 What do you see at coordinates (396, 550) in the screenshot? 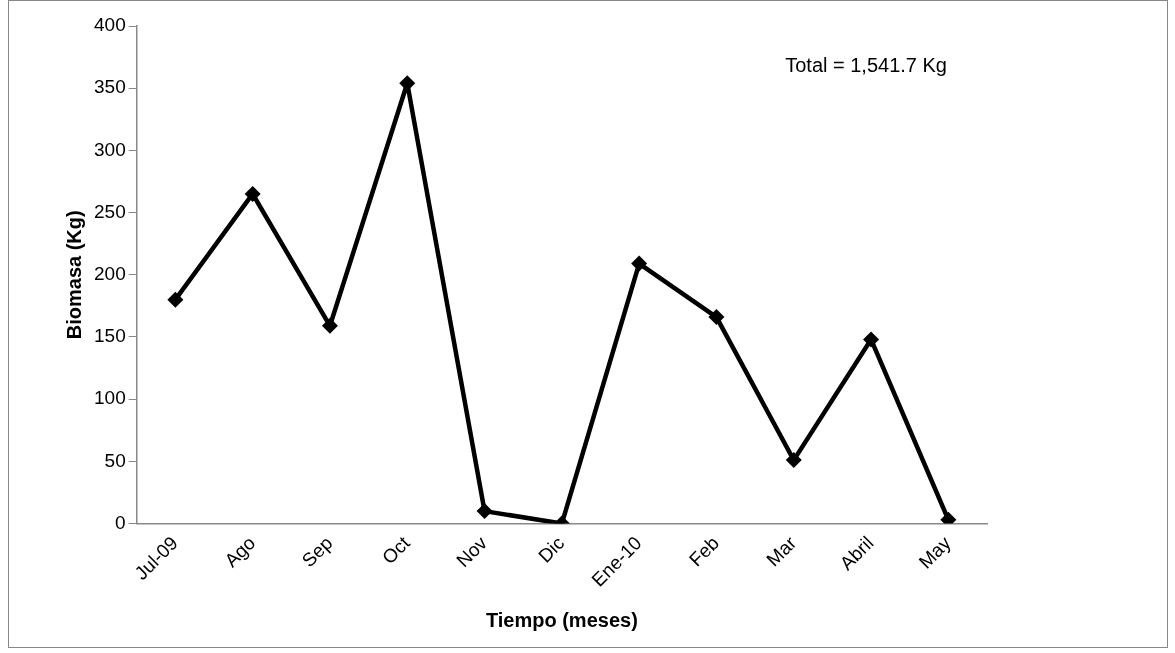
I see `x-tick-label: Oct` at bounding box center [396, 550].